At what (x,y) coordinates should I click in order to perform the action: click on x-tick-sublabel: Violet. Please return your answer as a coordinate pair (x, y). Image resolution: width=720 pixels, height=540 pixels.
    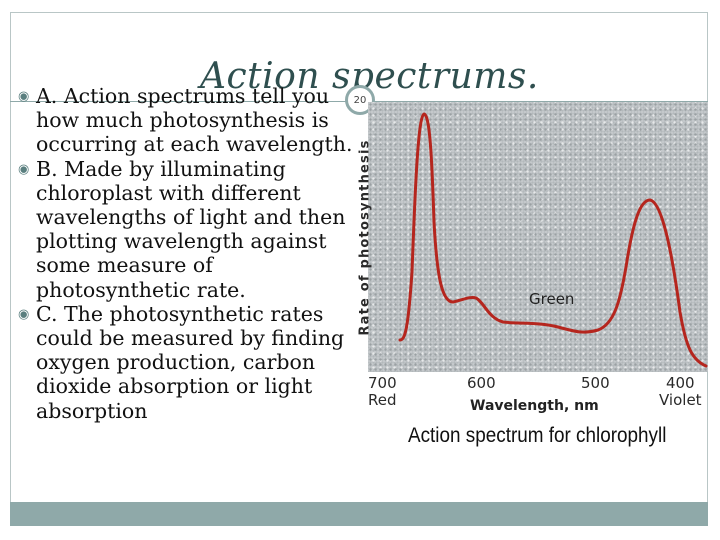
    Looking at the image, I should click on (680, 400).